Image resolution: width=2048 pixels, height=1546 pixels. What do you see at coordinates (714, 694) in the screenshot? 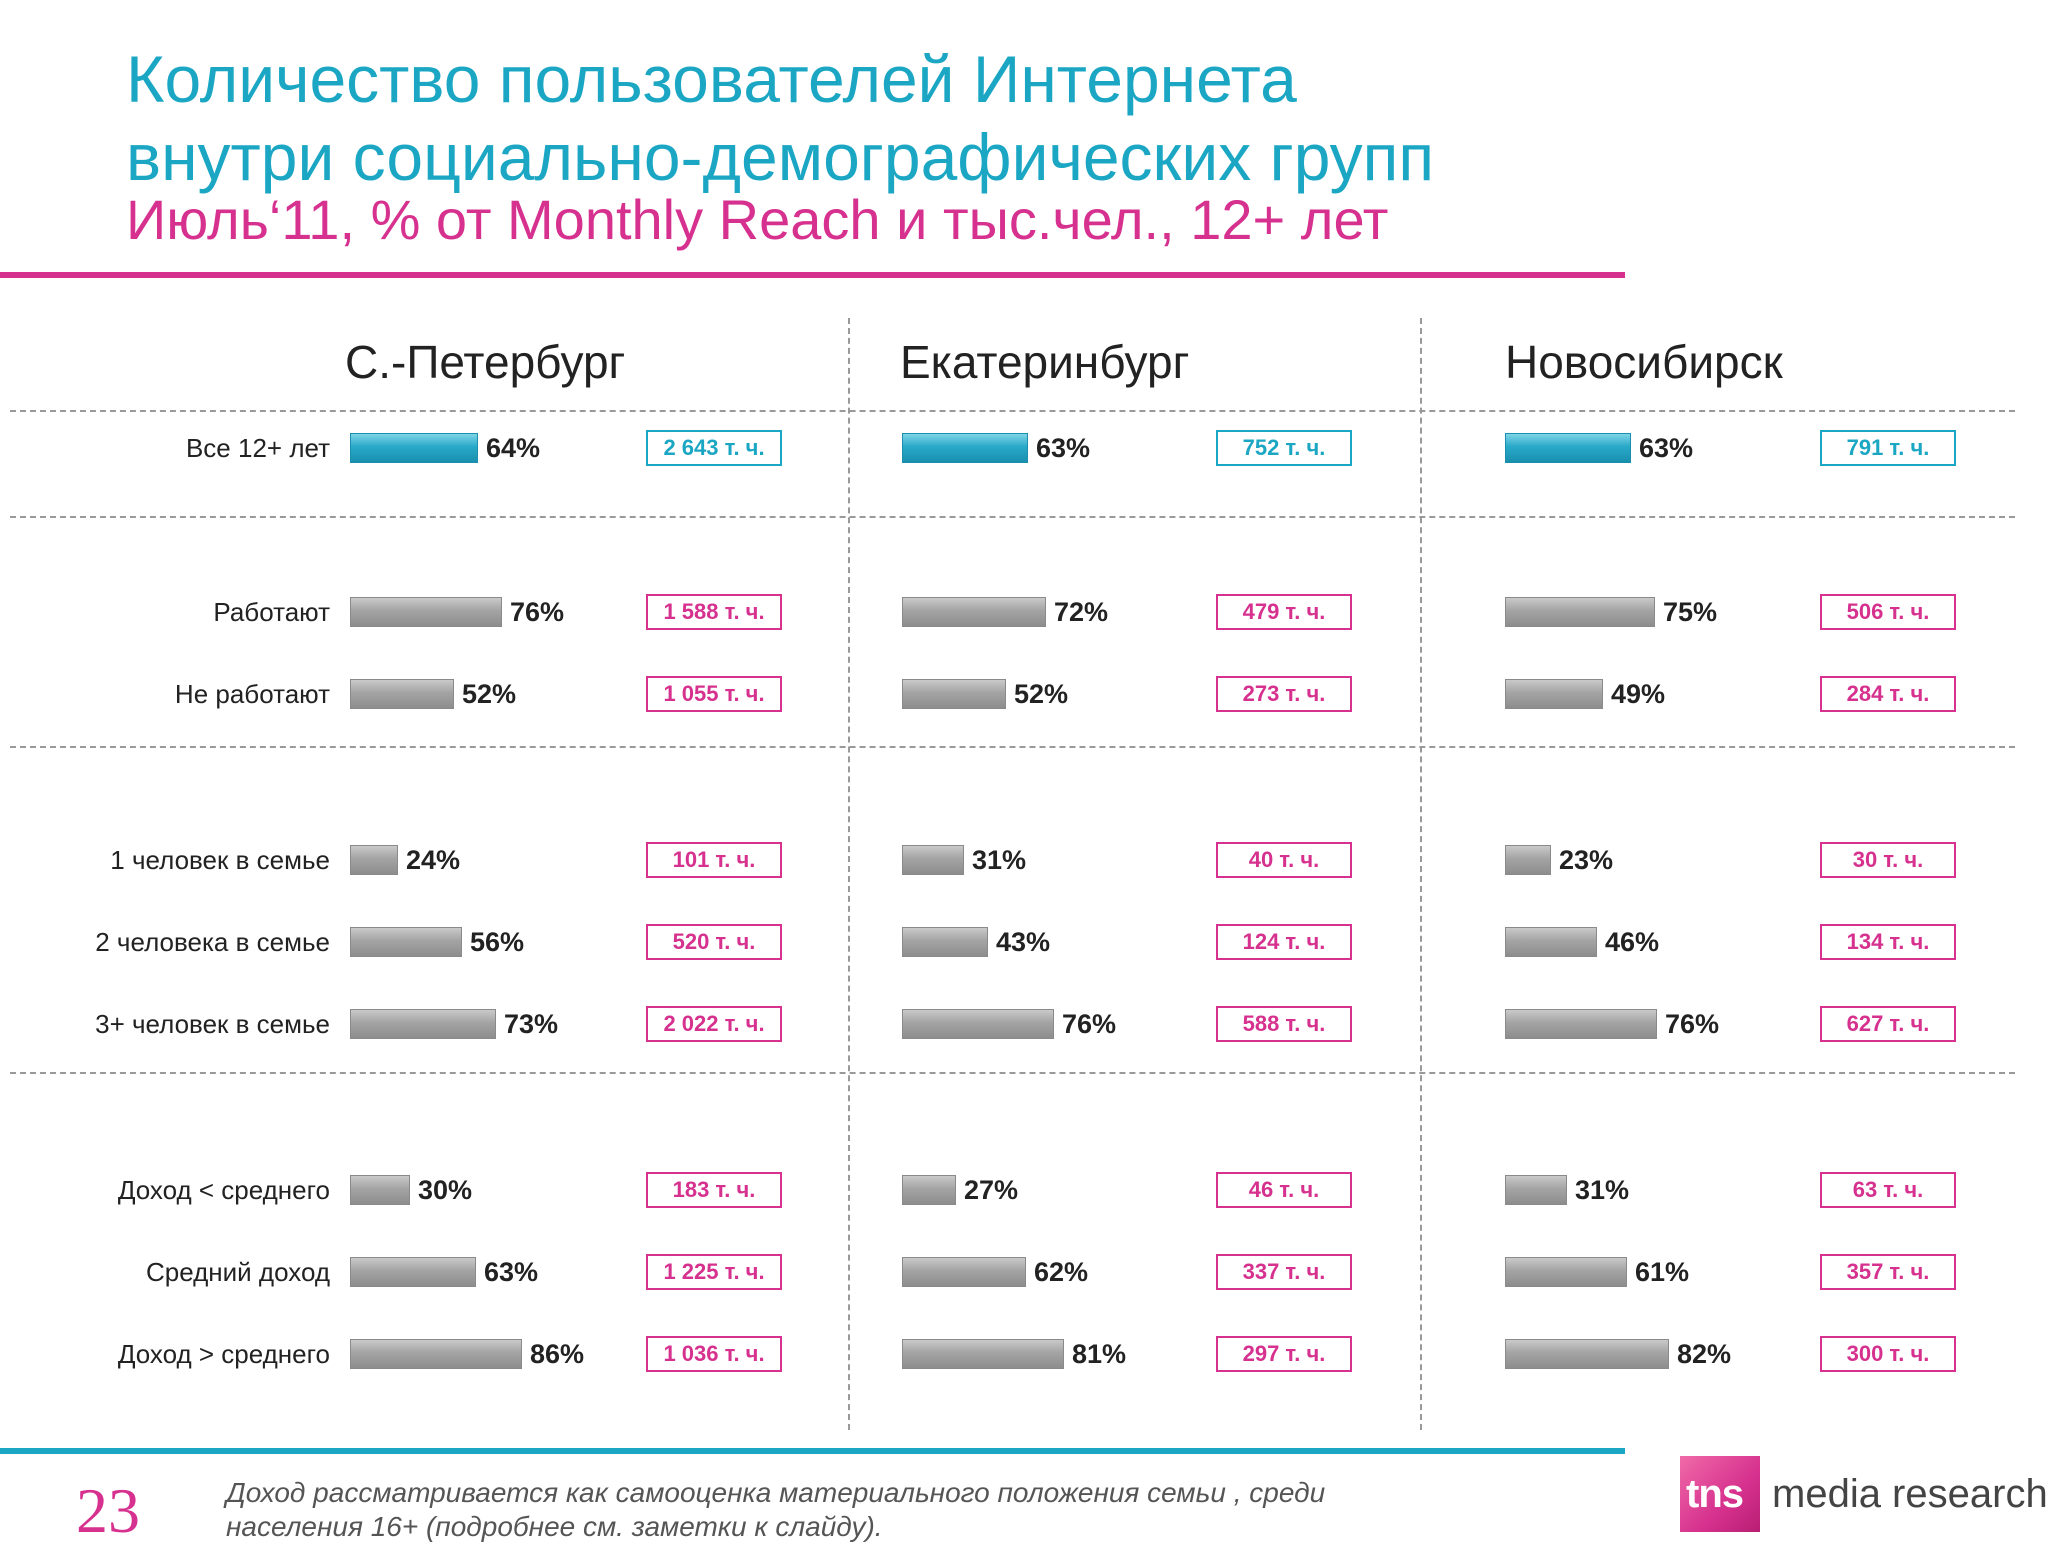
I see `absolute-value-badge: 1 055 т. ч.` at bounding box center [714, 694].